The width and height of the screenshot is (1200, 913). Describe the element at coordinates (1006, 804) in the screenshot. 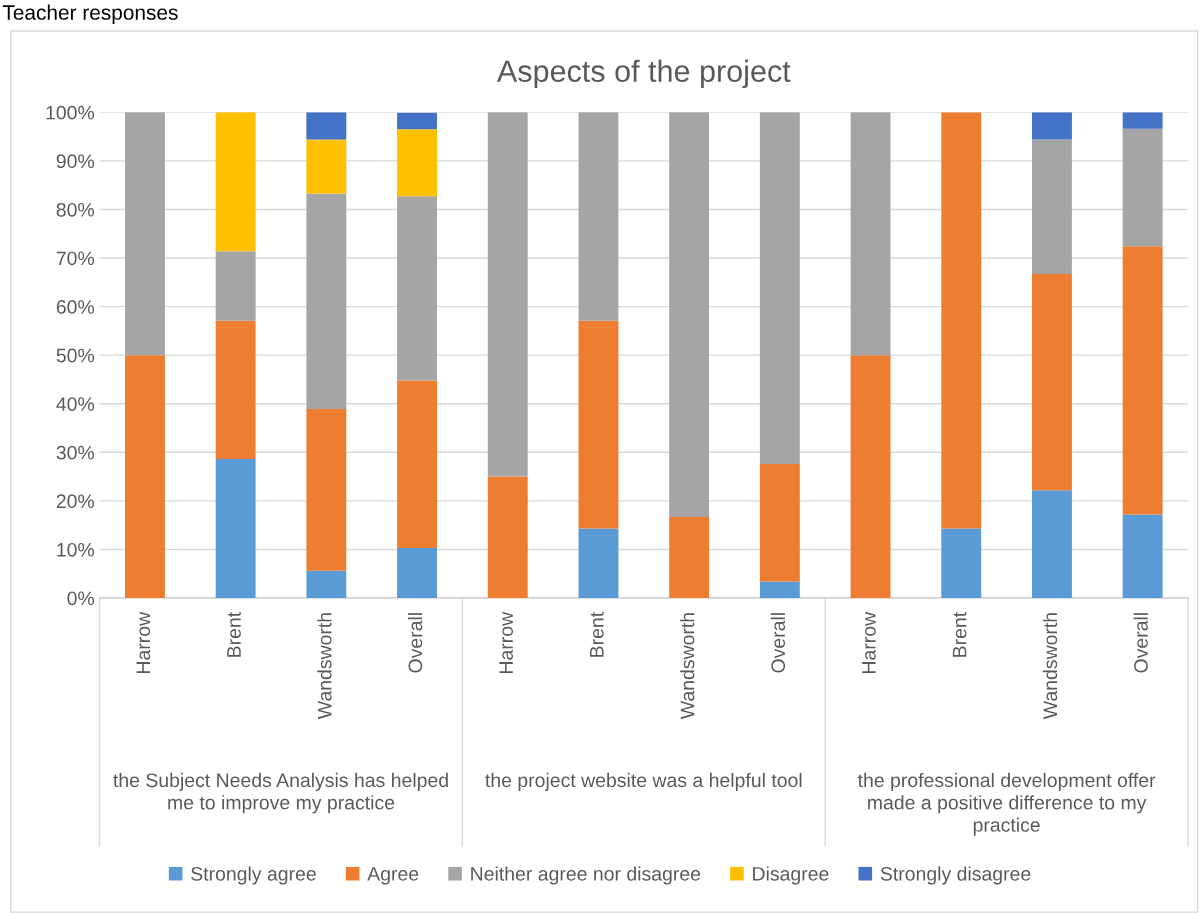

I see `text: the professional development offer made a positive difference to my practice` at that location.